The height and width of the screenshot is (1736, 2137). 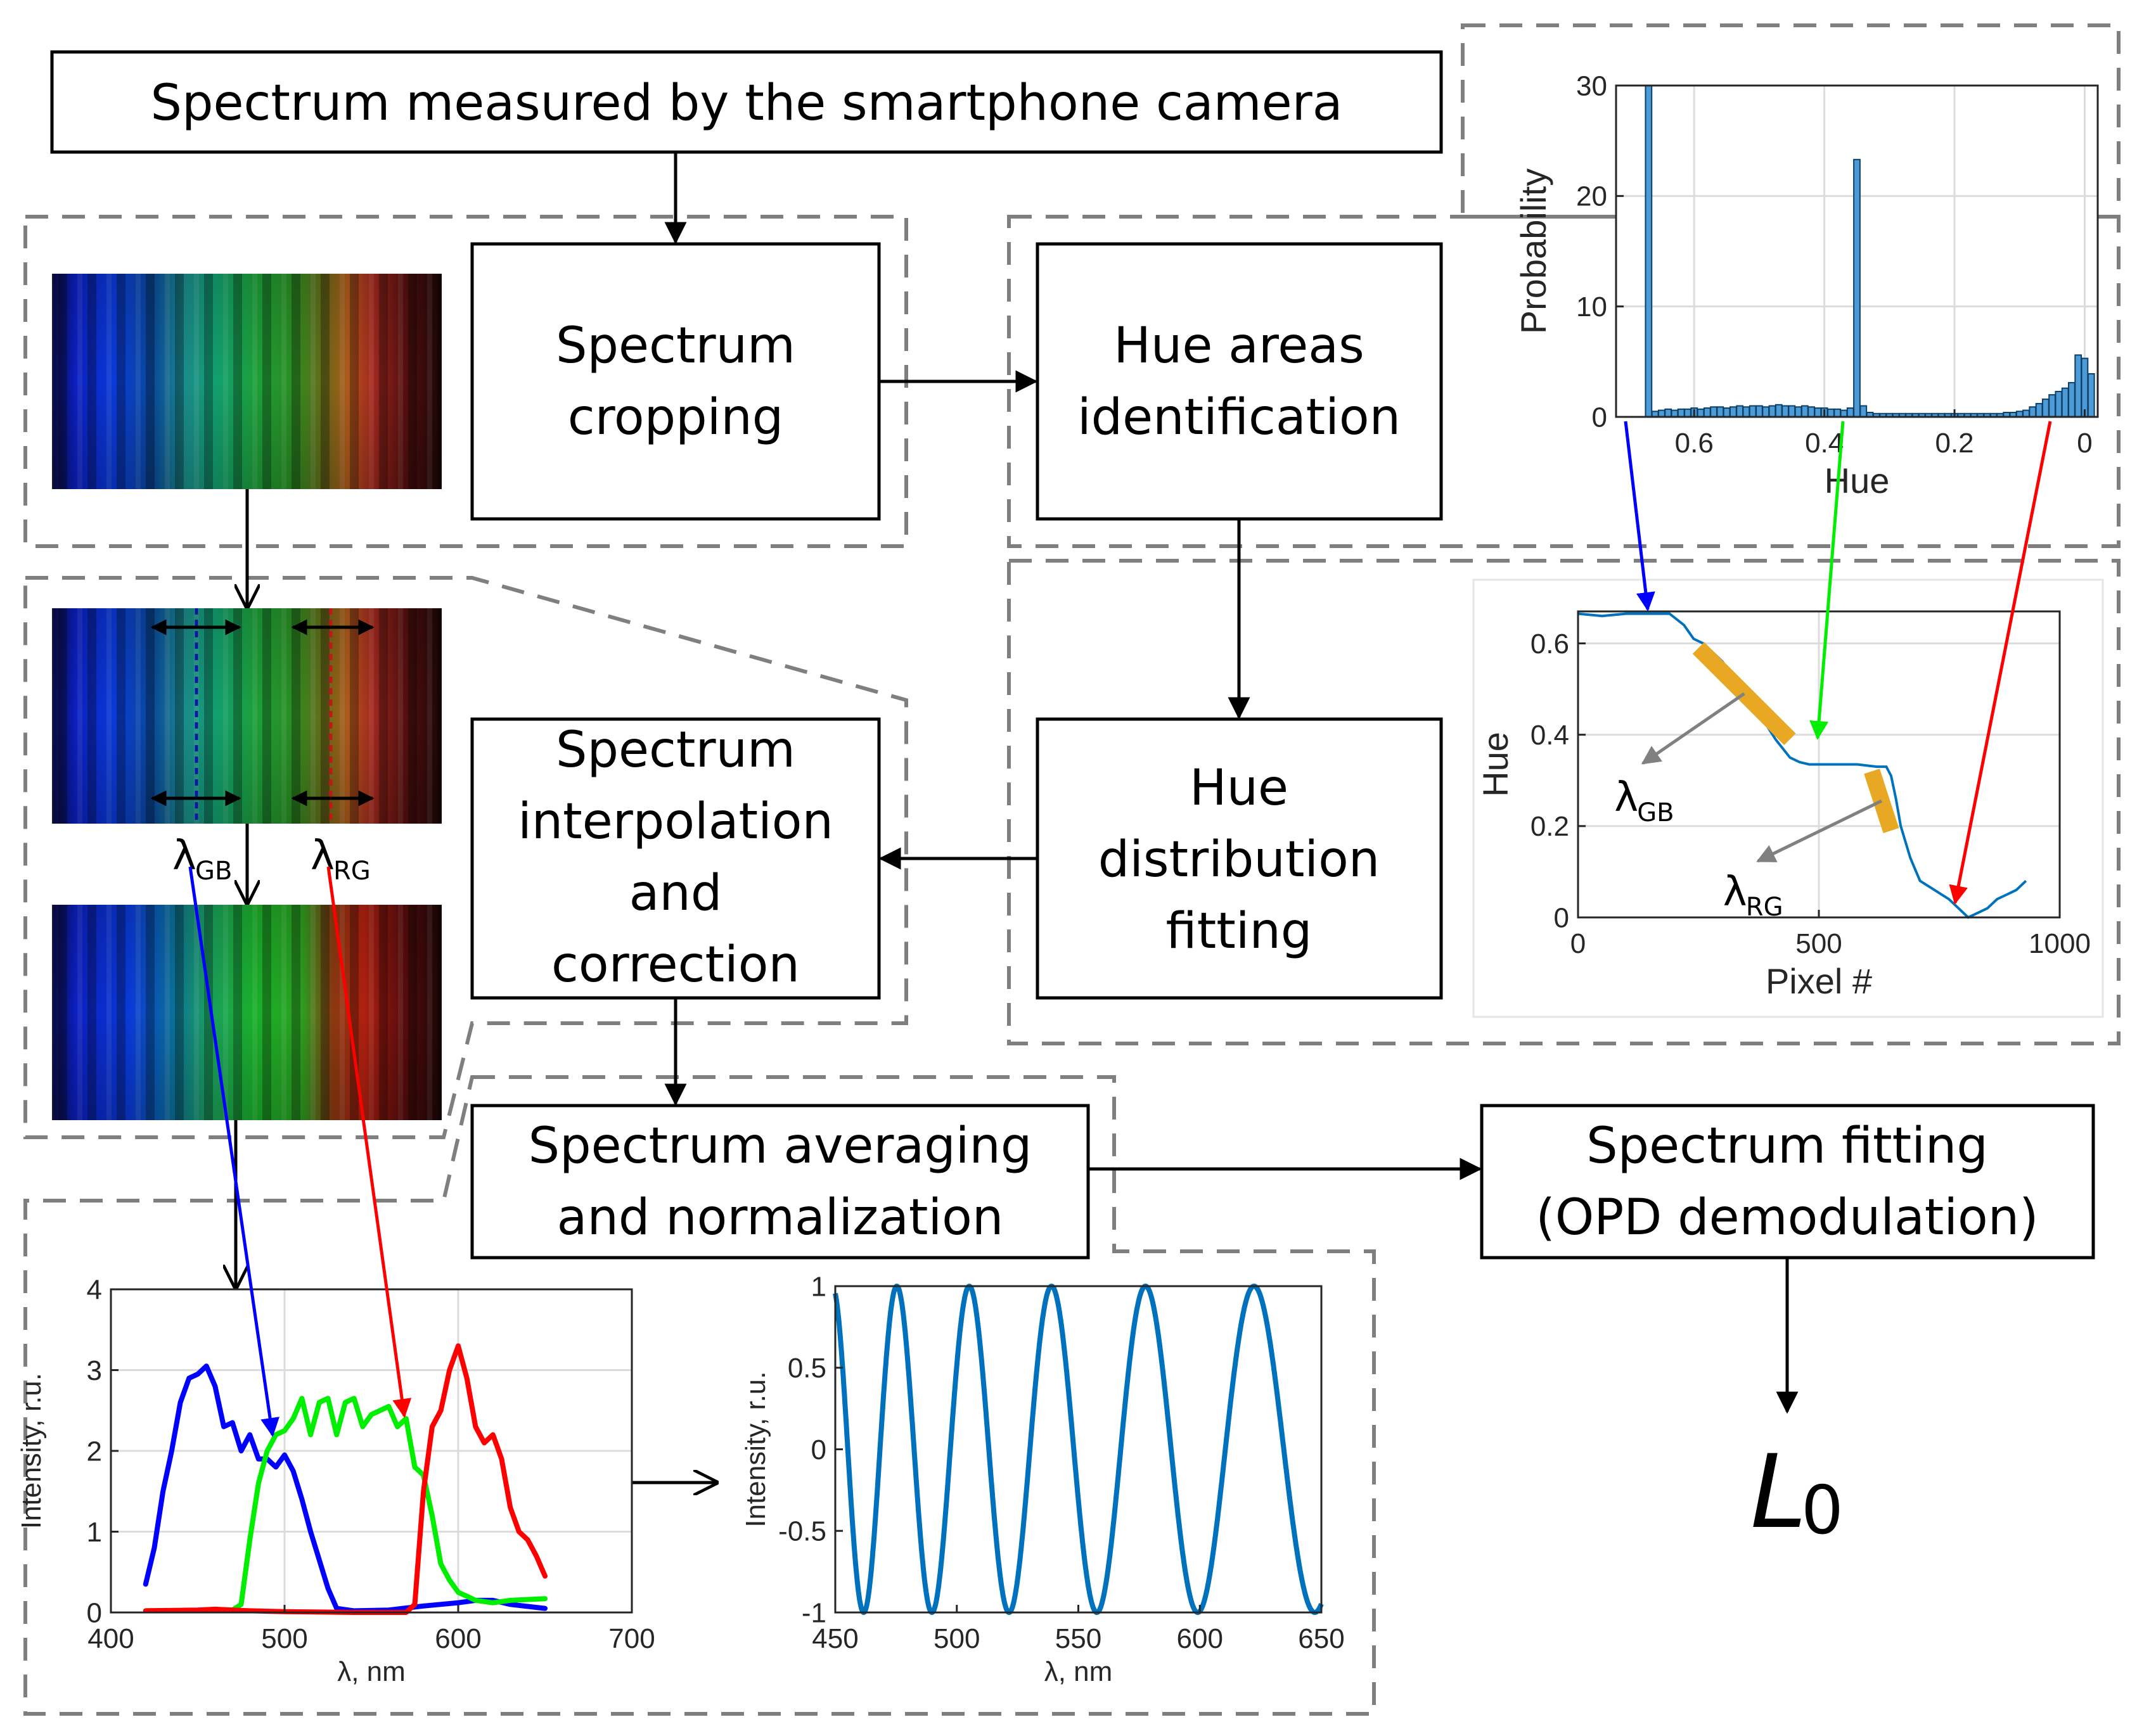 I want to click on y-tick-label: 3, so click(x=94, y=1370).